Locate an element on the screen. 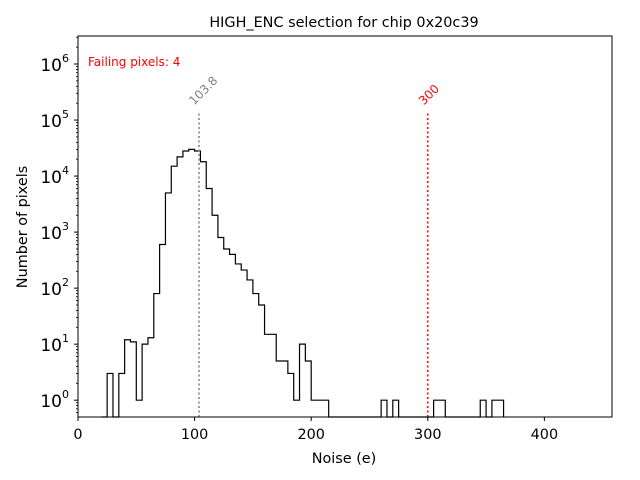  y-tick-label: 10¹ is located at coordinates (54, 344).